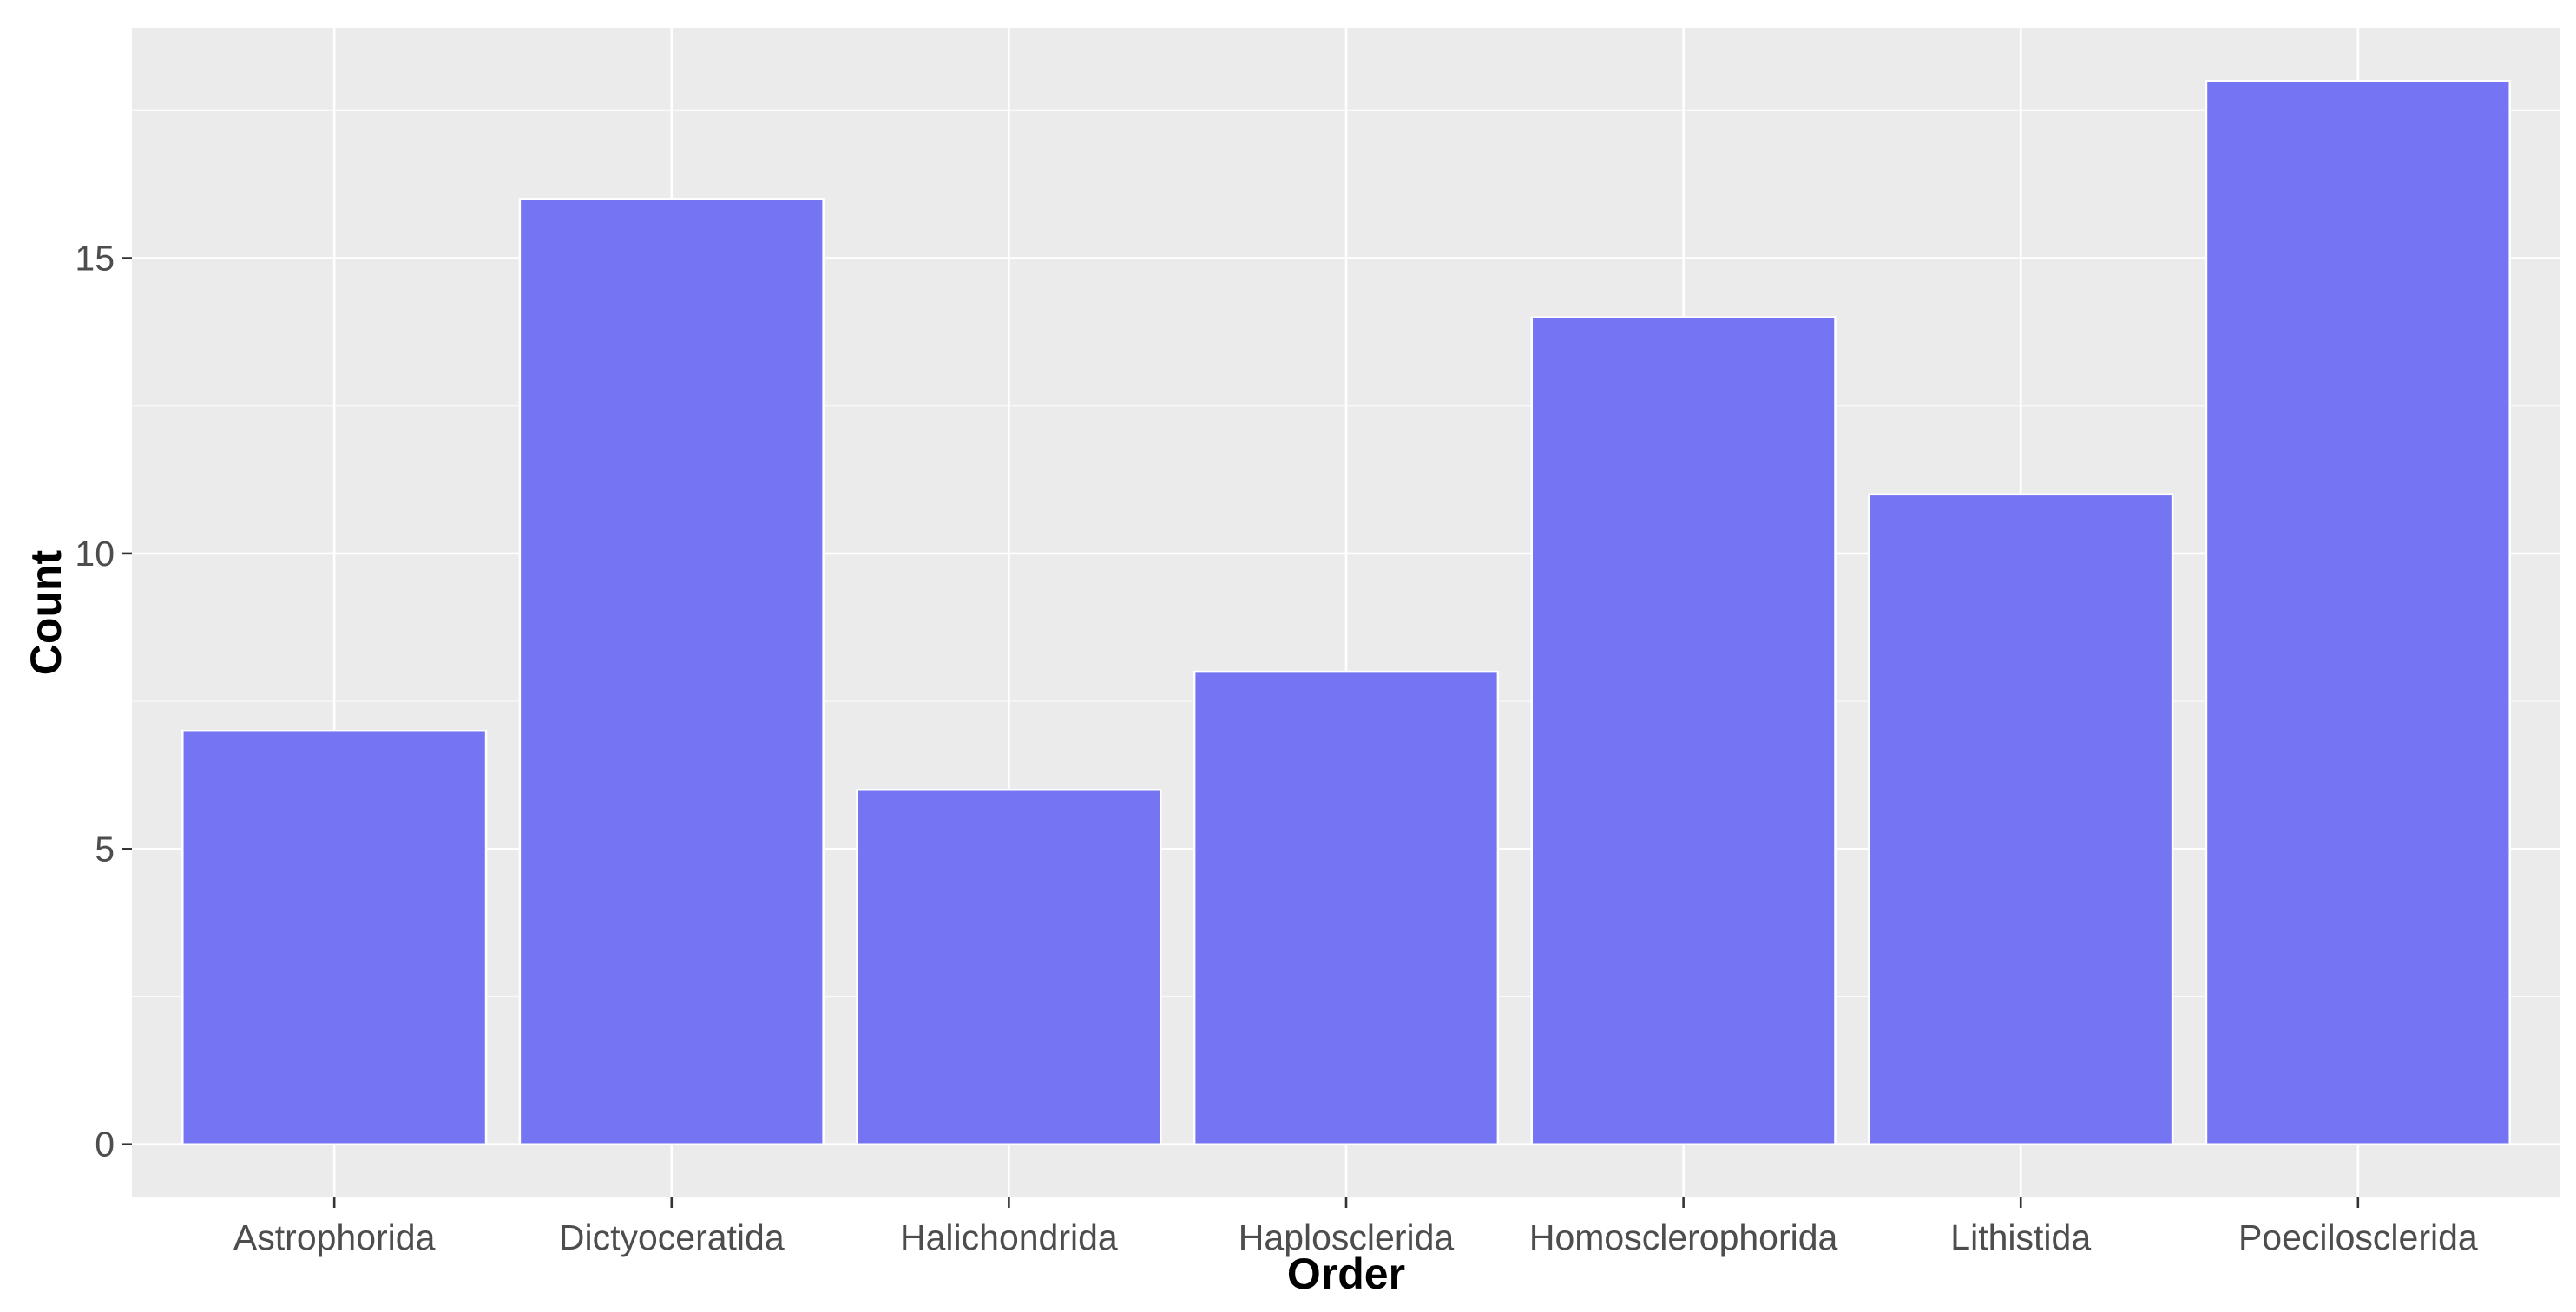  I want to click on y-tick-label: 0, so click(105, 1144).